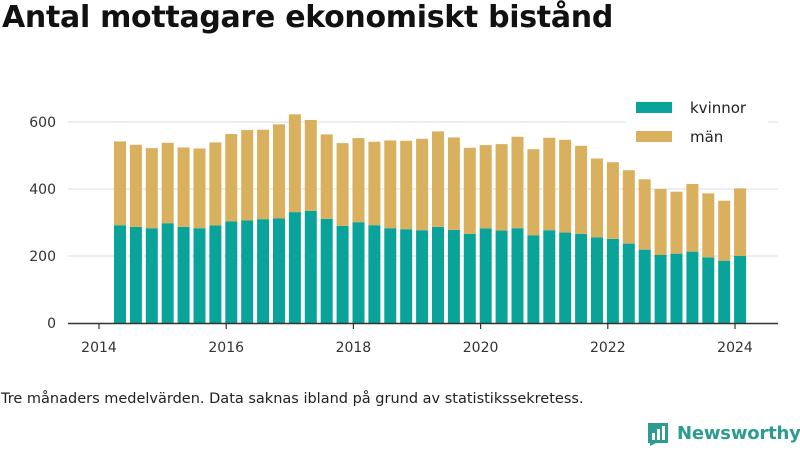 The height and width of the screenshot is (450, 800). What do you see at coordinates (99, 348) in the screenshot?
I see `x-tick-label-2014: 2014` at bounding box center [99, 348].